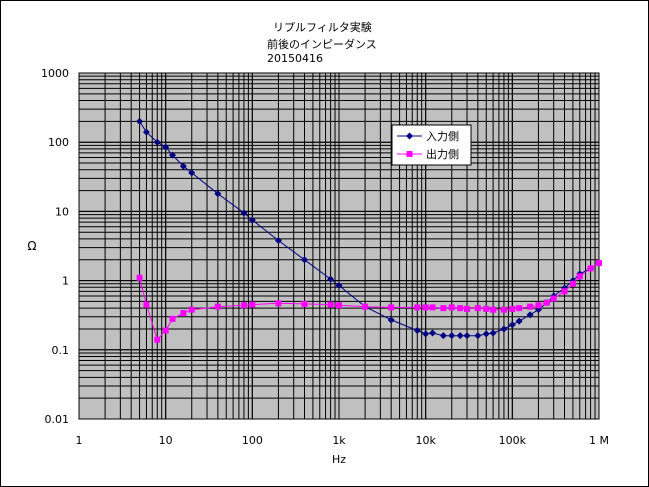 This screenshot has width=649, height=487. Describe the element at coordinates (65, 281) in the screenshot. I see `y-tick-label: 1` at that location.